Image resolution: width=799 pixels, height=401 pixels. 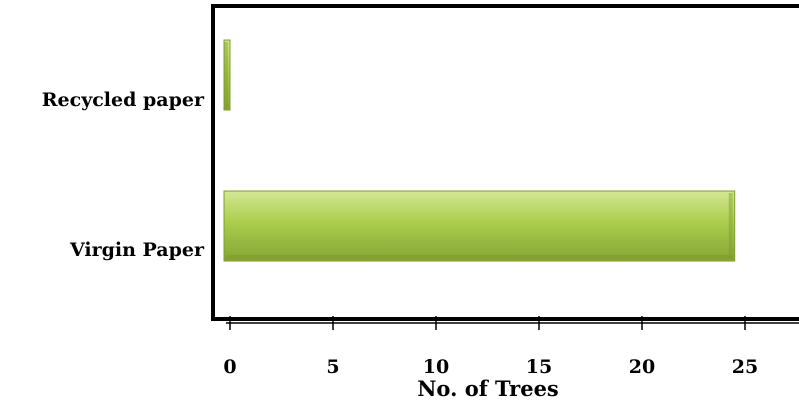 I want to click on bar-recycled-paper, so click(x=227, y=75).